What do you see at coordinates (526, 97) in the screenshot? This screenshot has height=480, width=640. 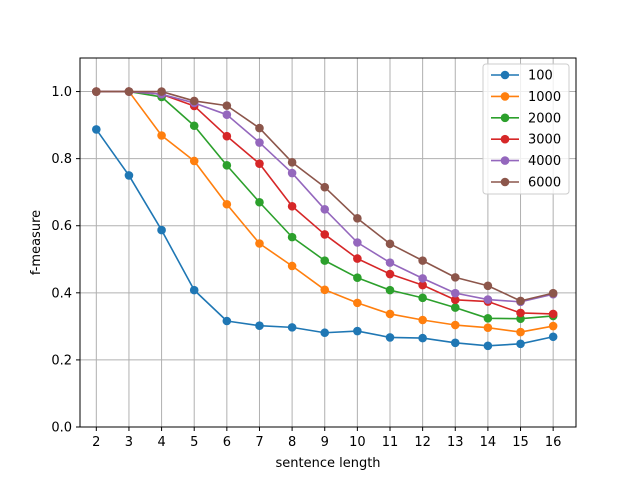 I see `legend-item: 1000` at bounding box center [526, 97].